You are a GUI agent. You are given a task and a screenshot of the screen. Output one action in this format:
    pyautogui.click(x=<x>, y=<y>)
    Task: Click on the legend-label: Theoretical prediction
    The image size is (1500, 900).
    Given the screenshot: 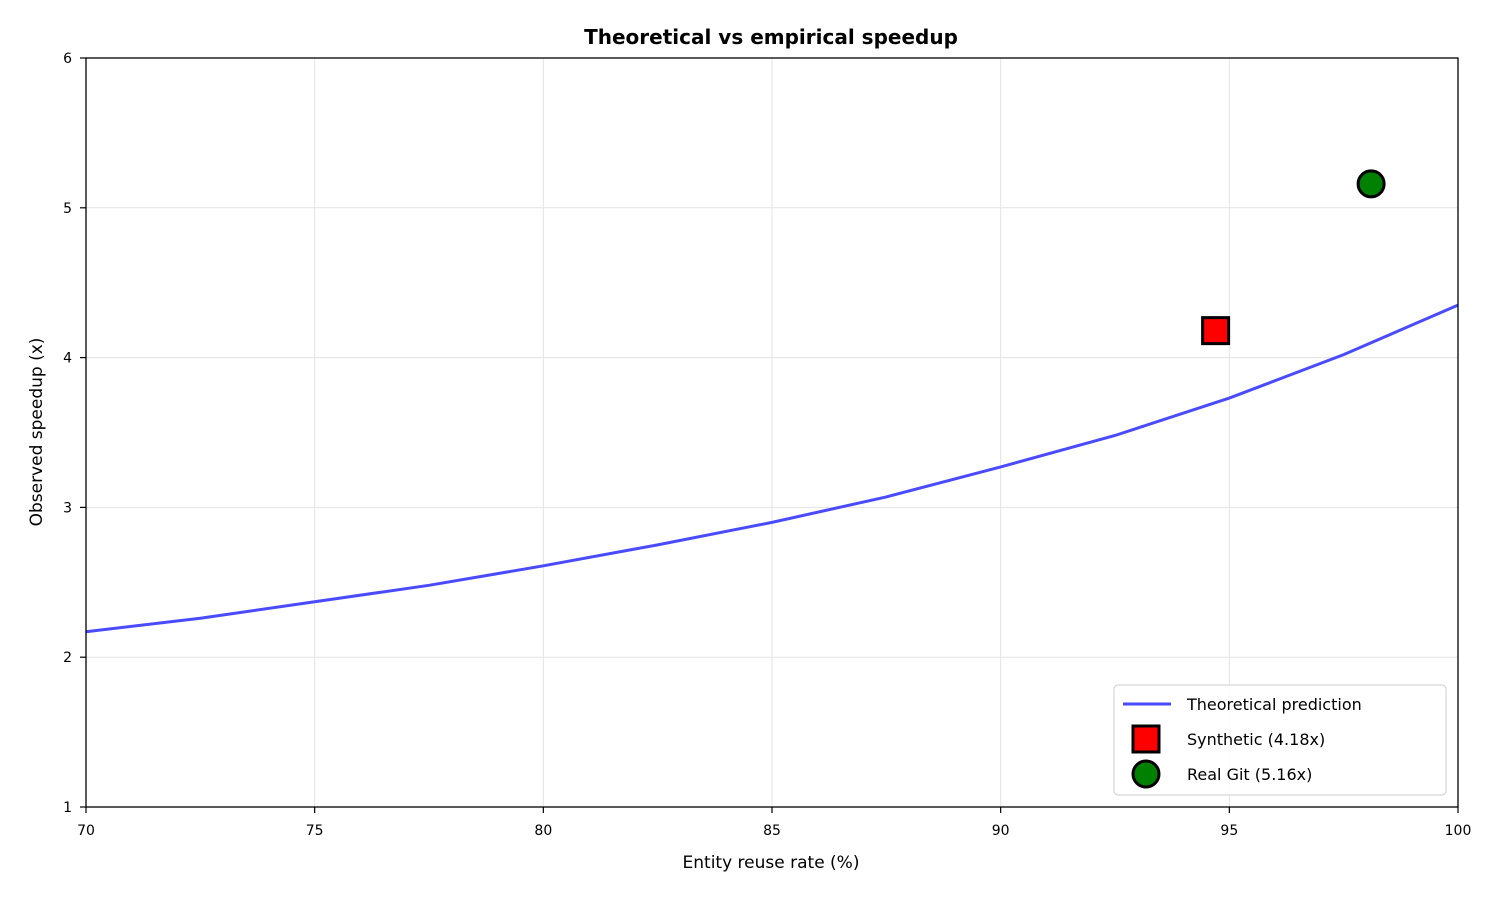 What is the action you would take?
    pyautogui.click(x=1274, y=704)
    